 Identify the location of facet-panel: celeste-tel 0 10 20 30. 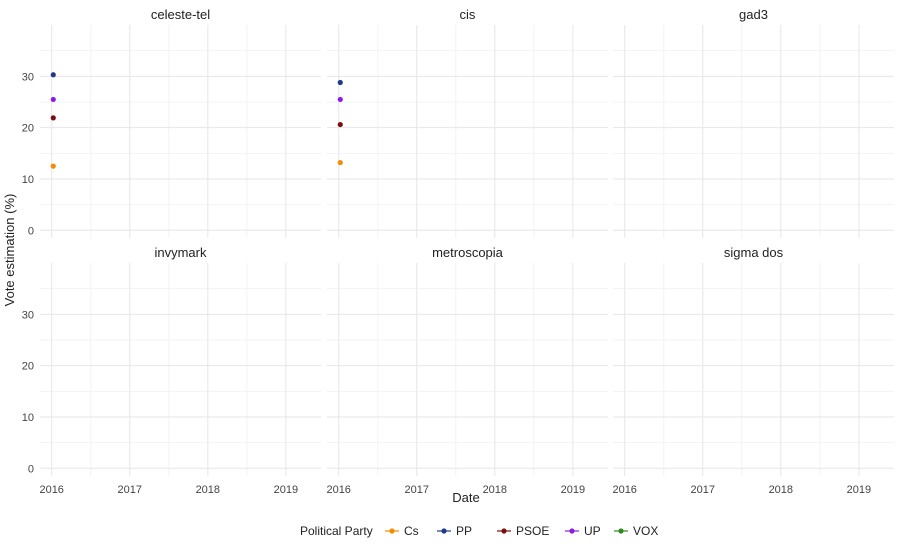
(171, 122).